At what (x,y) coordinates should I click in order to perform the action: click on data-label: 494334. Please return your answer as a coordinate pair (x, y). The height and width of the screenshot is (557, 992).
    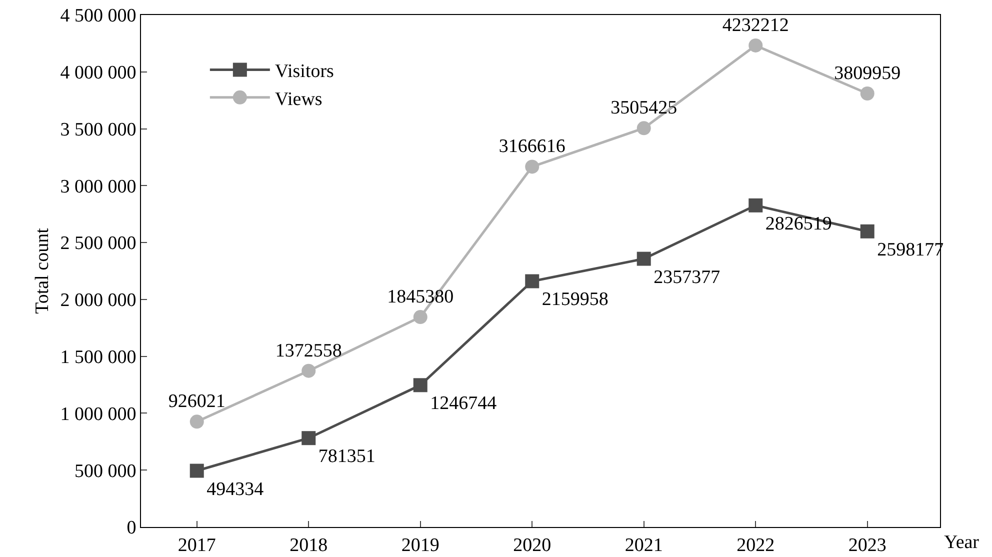
    Looking at the image, I should click on (235, 489).